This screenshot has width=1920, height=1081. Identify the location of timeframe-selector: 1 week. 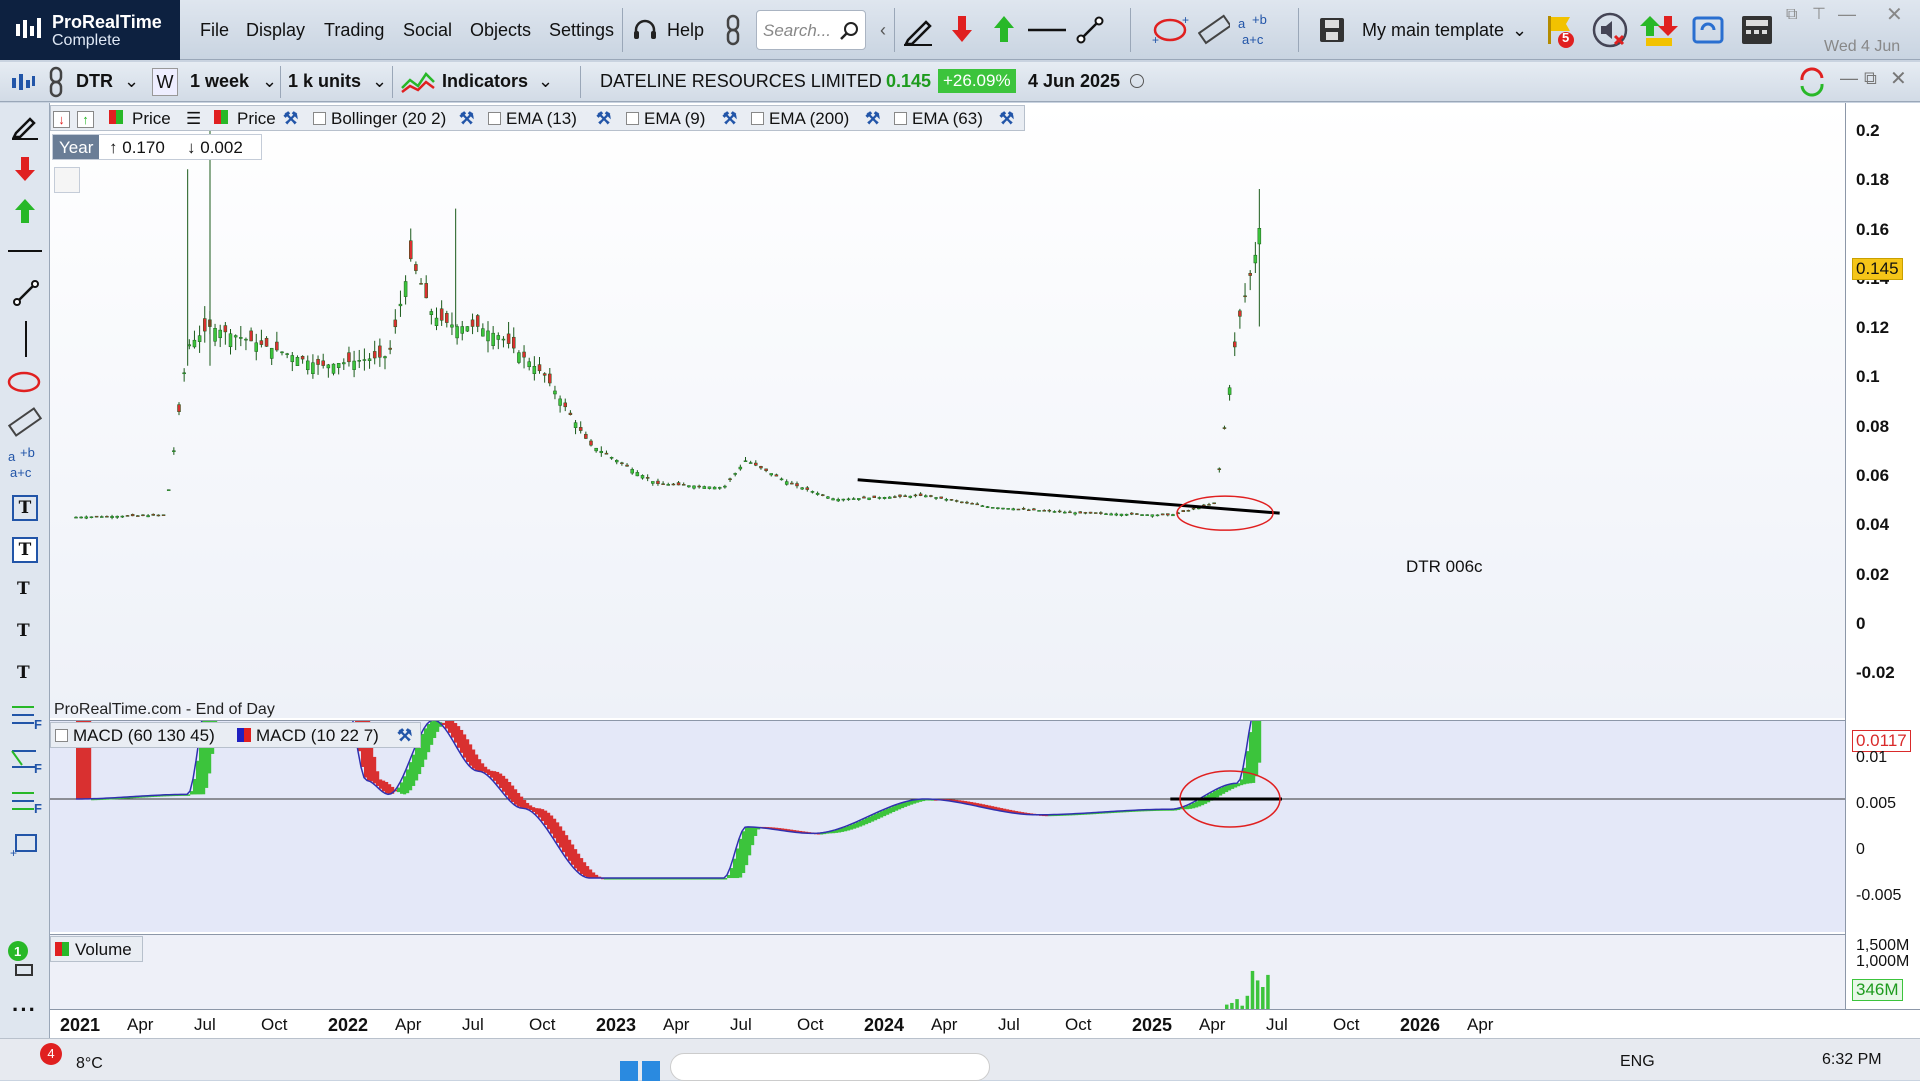
(220, 81).